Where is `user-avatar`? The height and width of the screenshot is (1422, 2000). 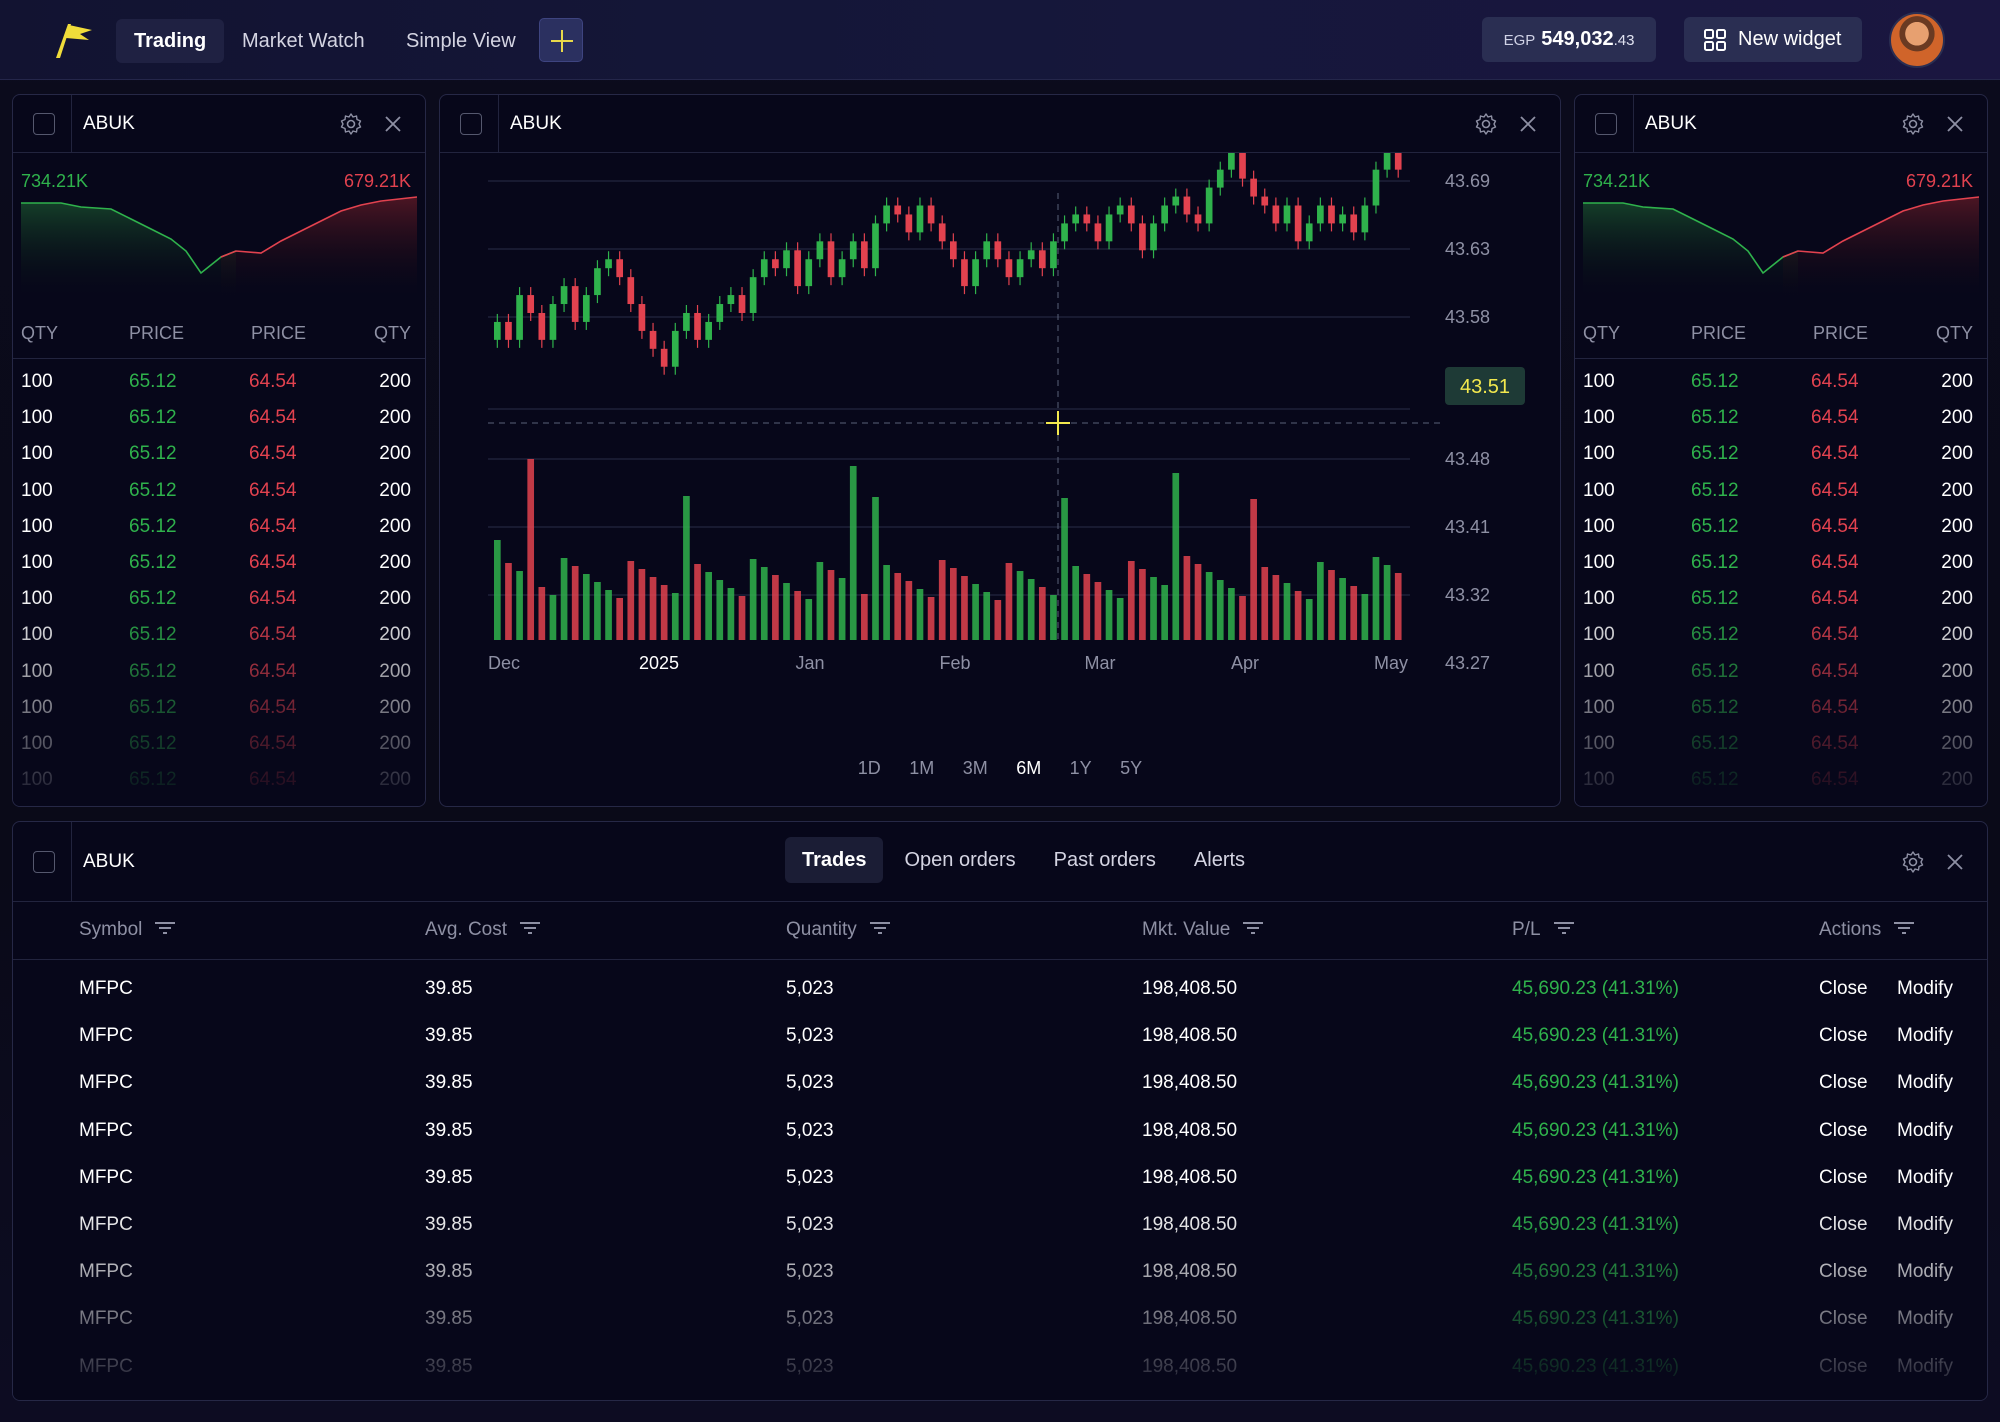
user-avatar is located at coordinates (1917, 40).